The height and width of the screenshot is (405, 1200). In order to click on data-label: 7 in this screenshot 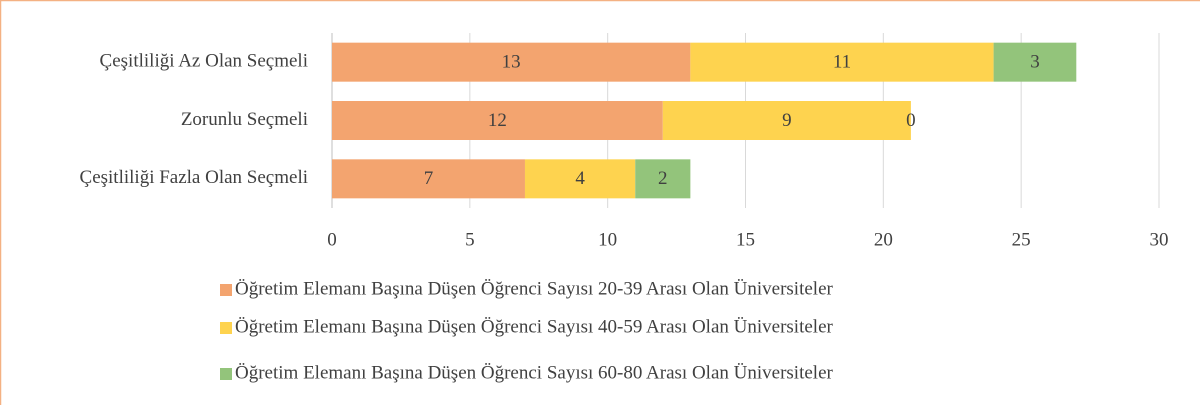, I will do `click(429, 178)`.